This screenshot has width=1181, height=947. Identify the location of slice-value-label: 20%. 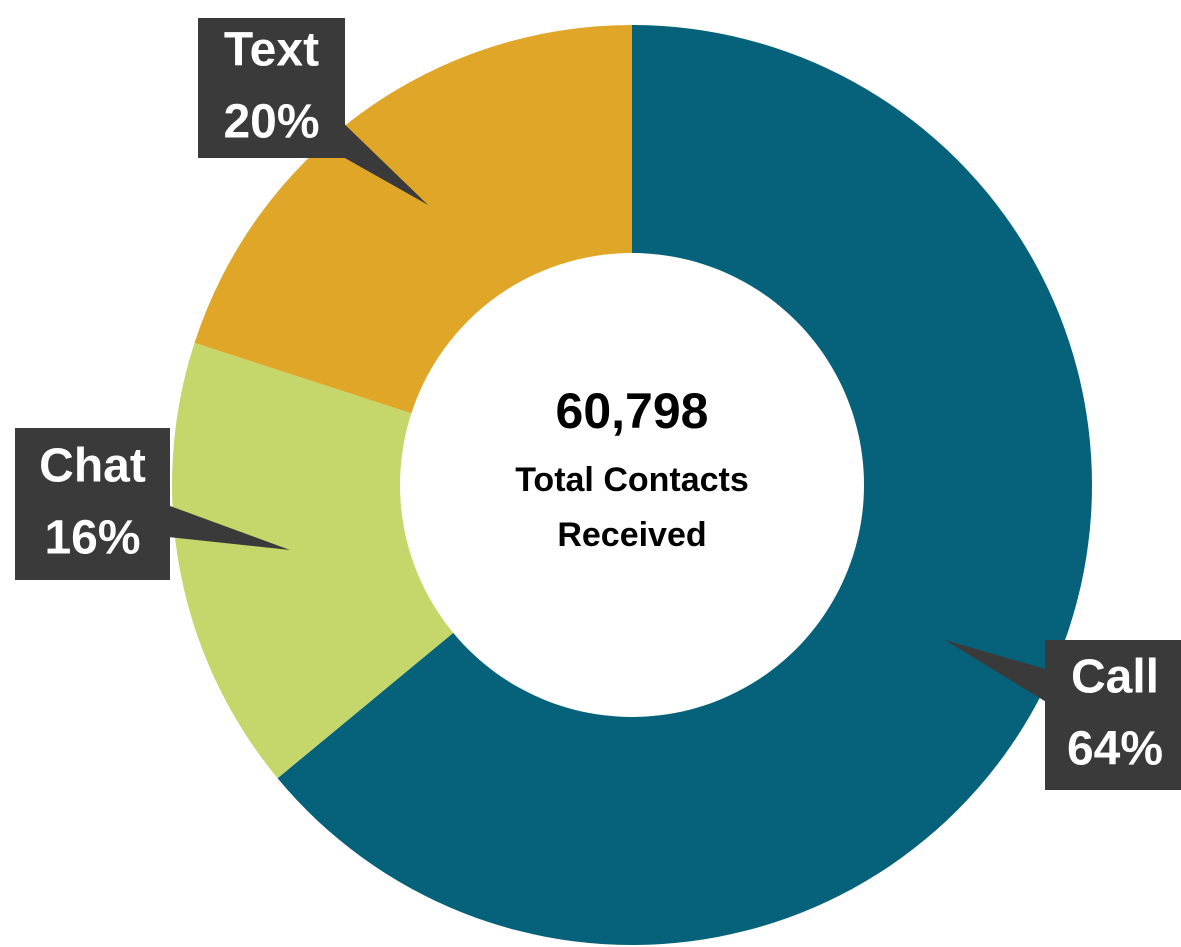
(271, 122).